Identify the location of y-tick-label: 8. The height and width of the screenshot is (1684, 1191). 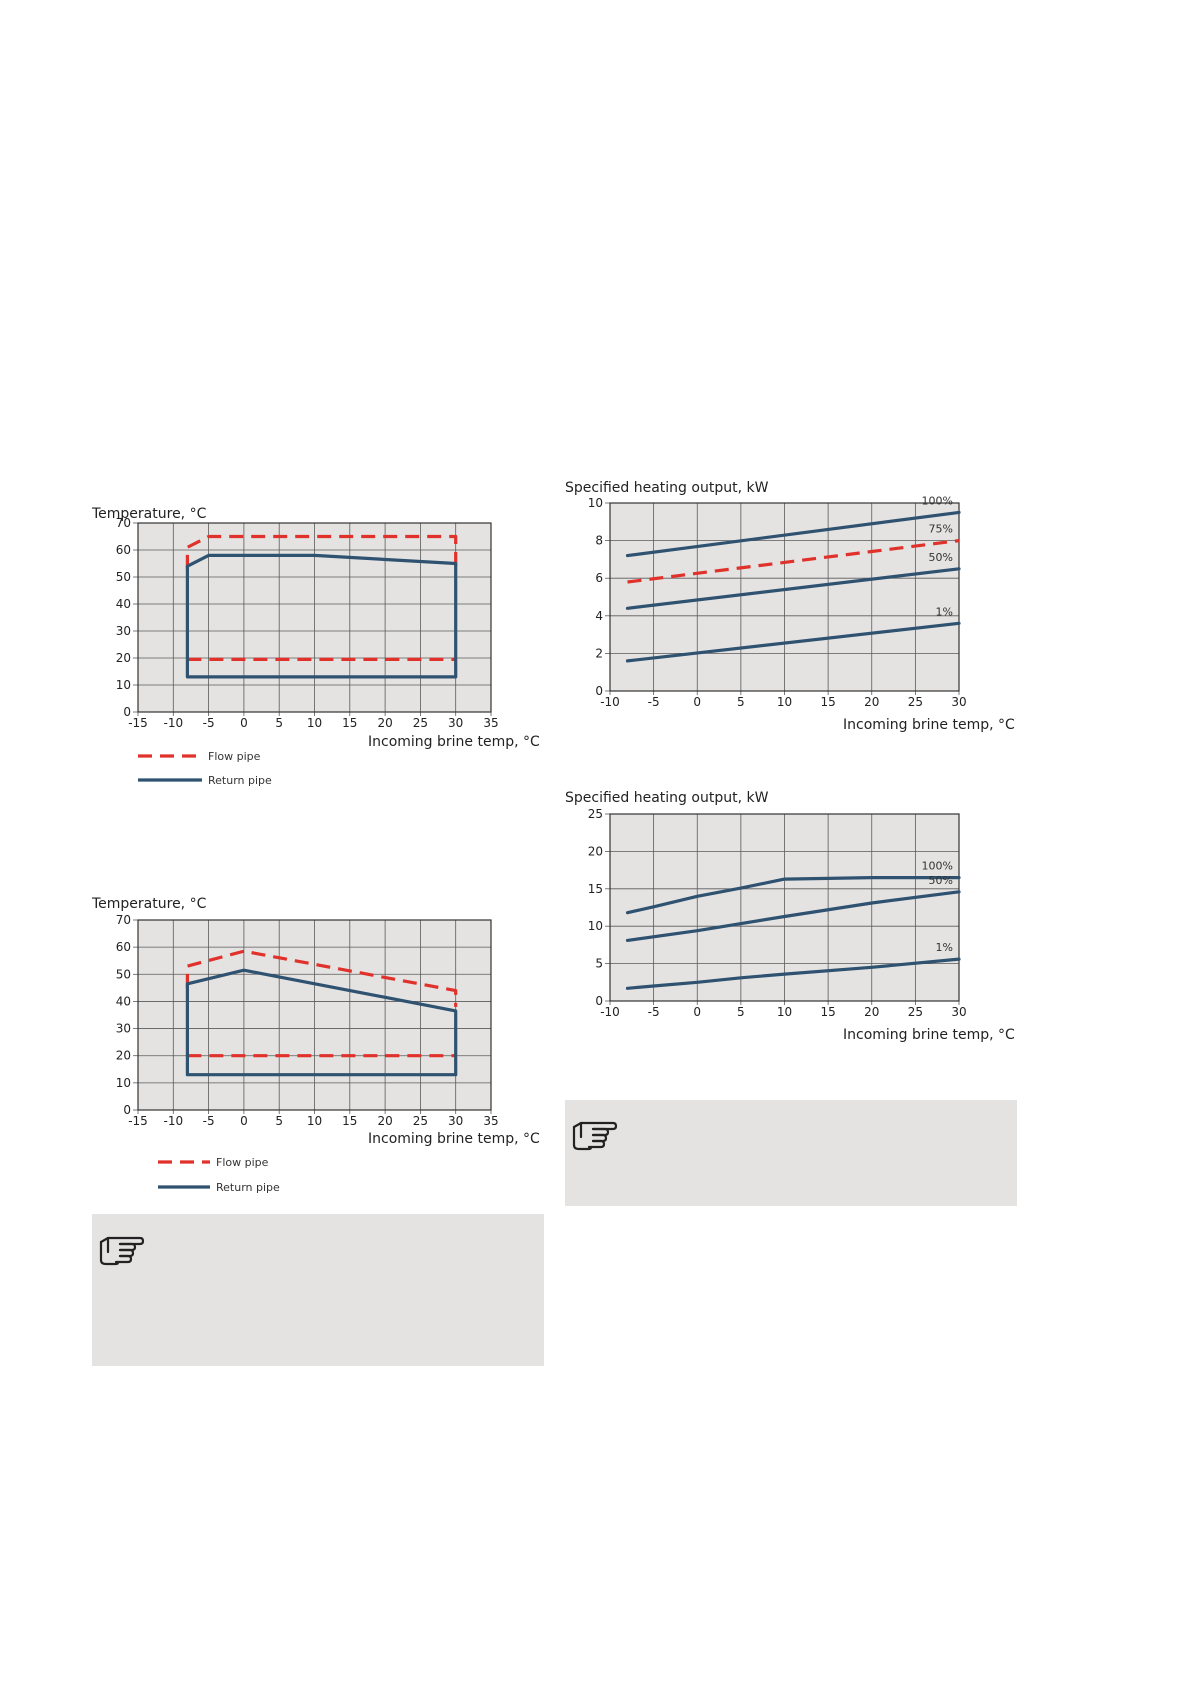
(599, 541).